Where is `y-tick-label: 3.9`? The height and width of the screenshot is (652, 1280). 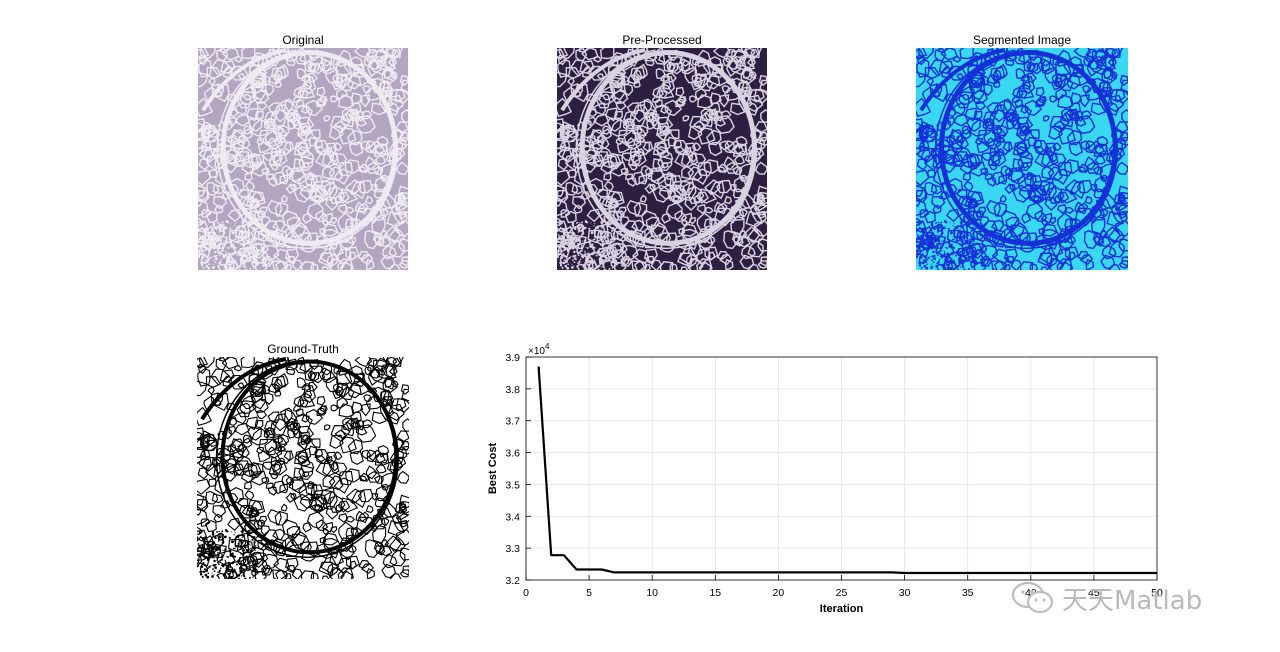 y-tick-label: 3.9 is located at coordinates (512, 358).